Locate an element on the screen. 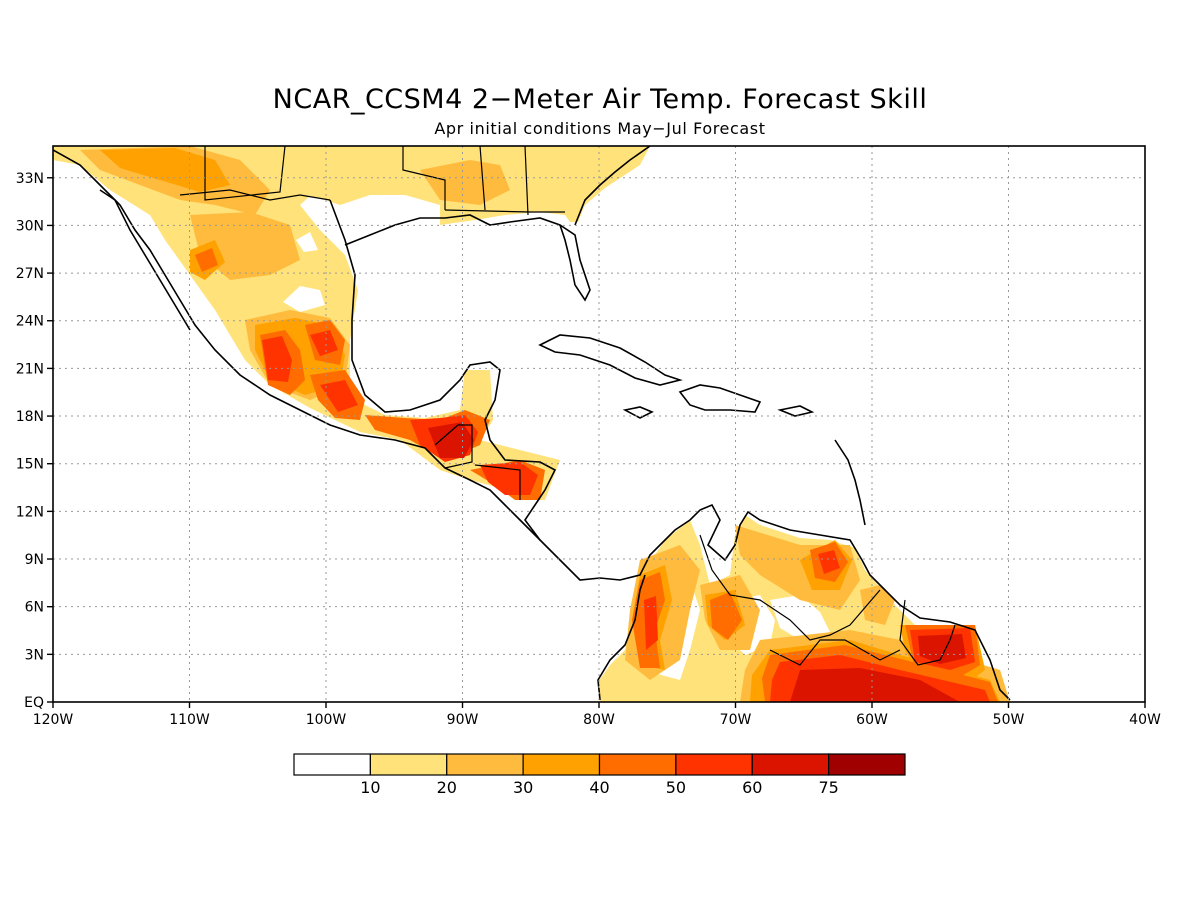 This screenshot has height=900, width=1200. colorbar-label: 75 is located at coordinates (828, 787).